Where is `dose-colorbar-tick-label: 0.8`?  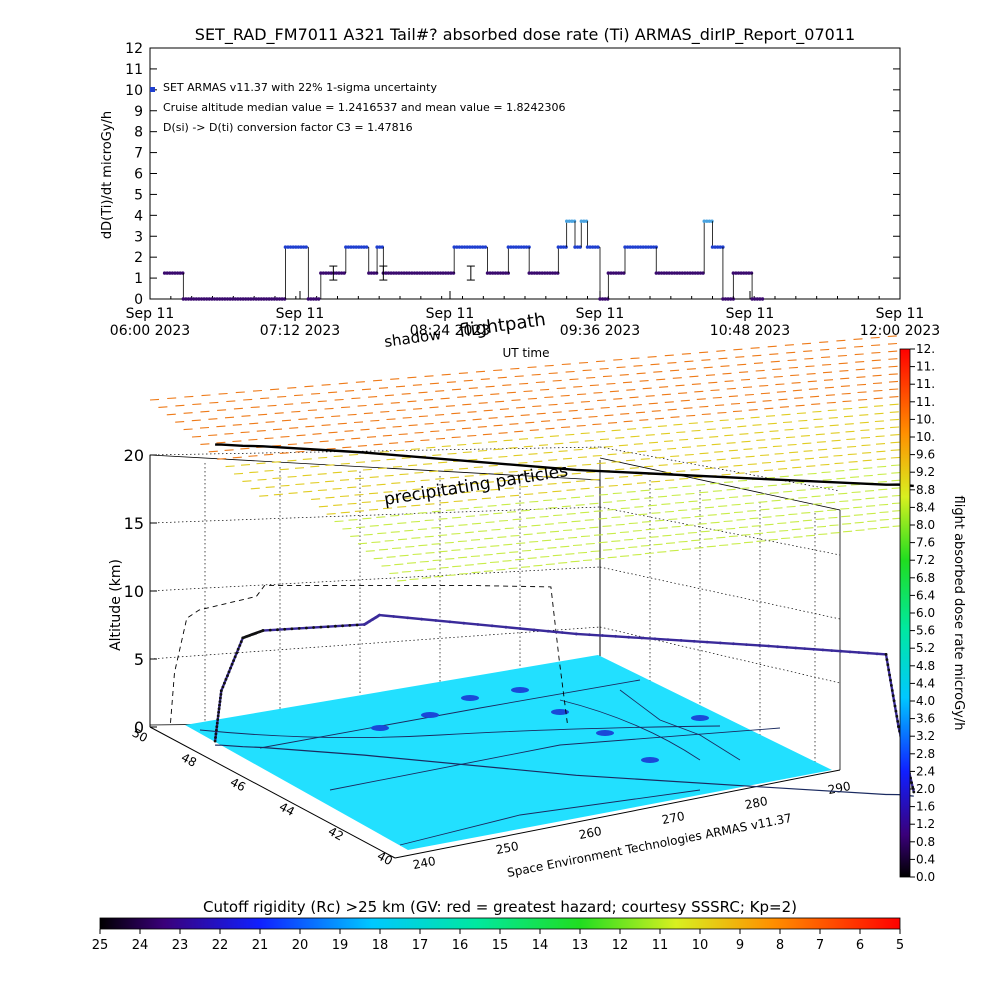
dose-colorbar-tick-label: 0.8 is located at coordinates (925, 842).